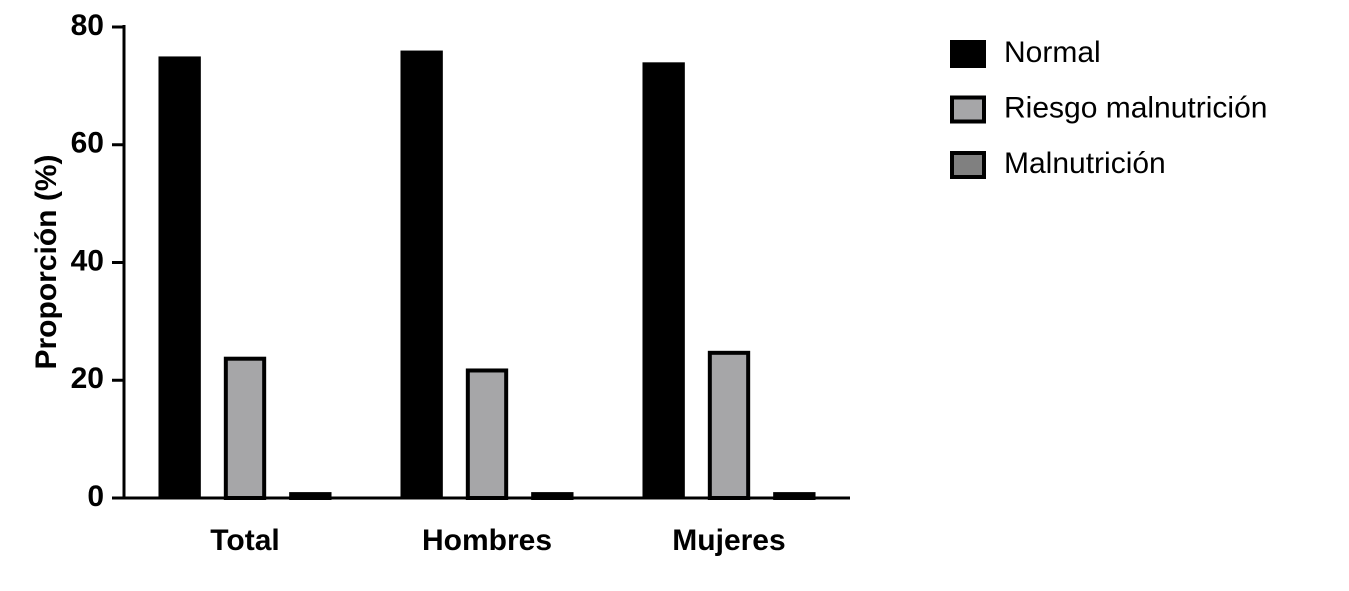 This screenshot has width=1349, height=591. I want to click on legend-label: Normal, so click(1052, 52).